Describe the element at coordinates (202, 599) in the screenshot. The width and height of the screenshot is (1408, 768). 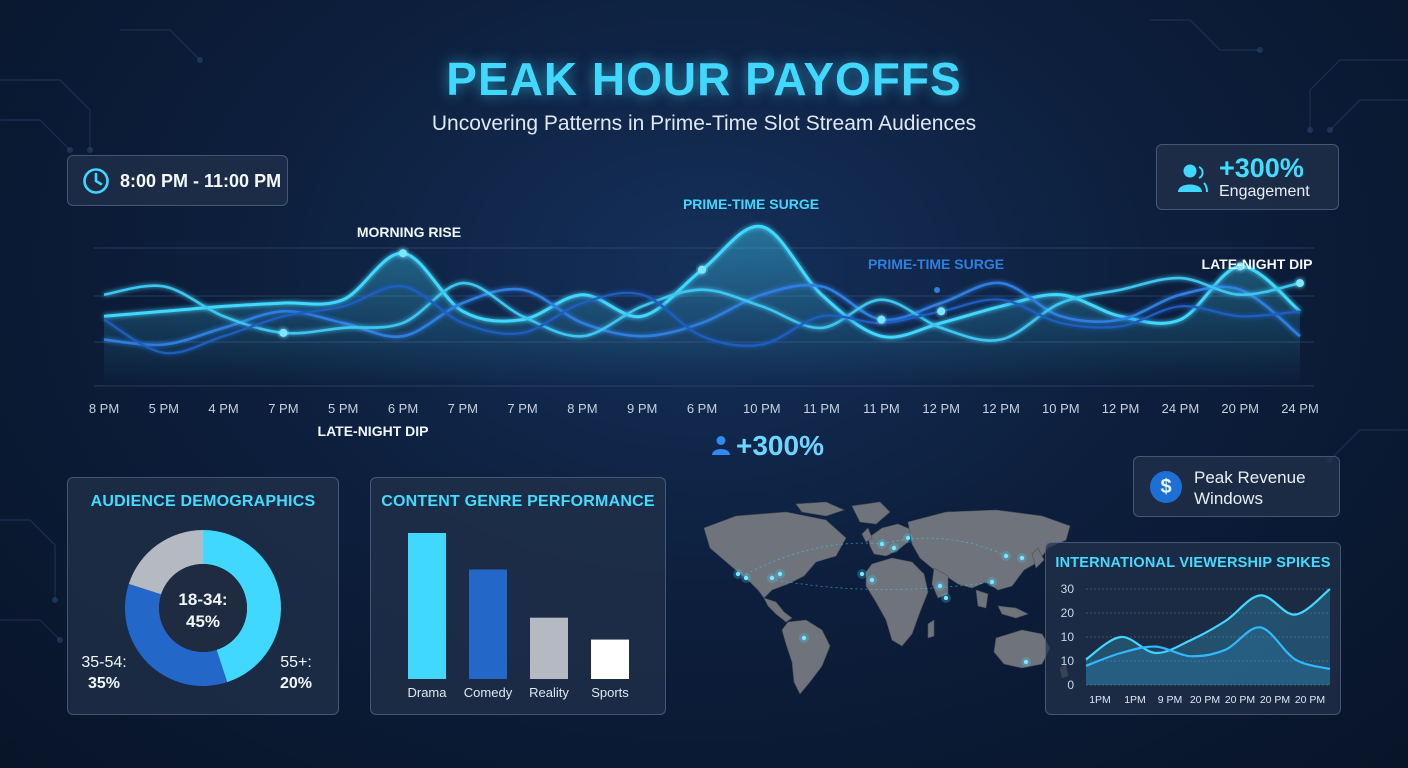
I see `donut-center-label: 18-34:` at that location.